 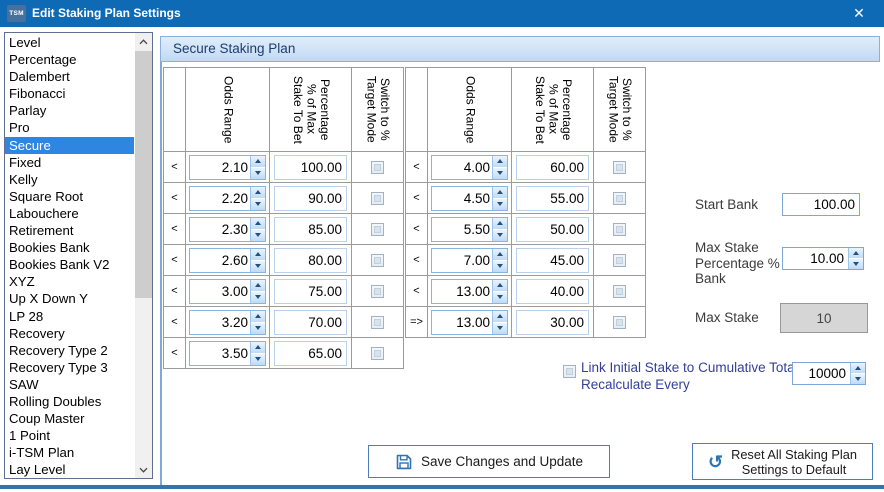 I want to click on sidebar-item-1-point: 1 Point, so click(x=30, y=436).